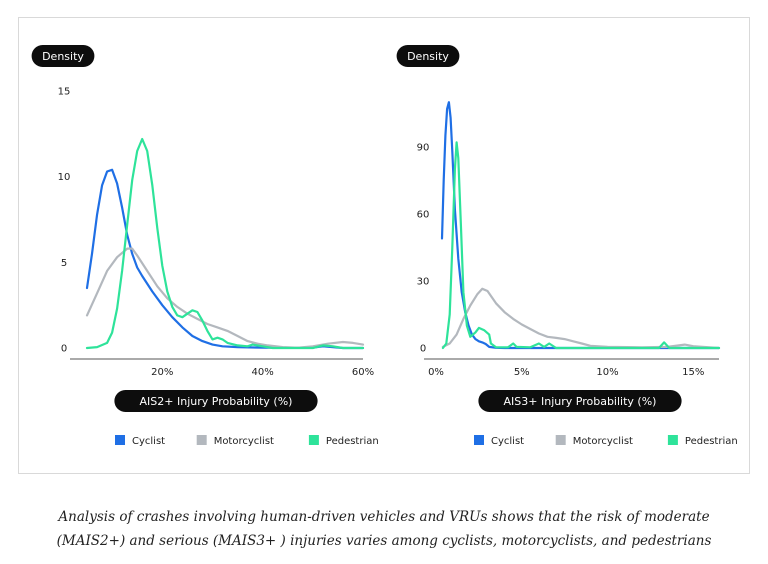  What do you see at coordinates (423, 281) in the screenshot?
I see `y-tick-label: 30` at bounding box center [423, 281].